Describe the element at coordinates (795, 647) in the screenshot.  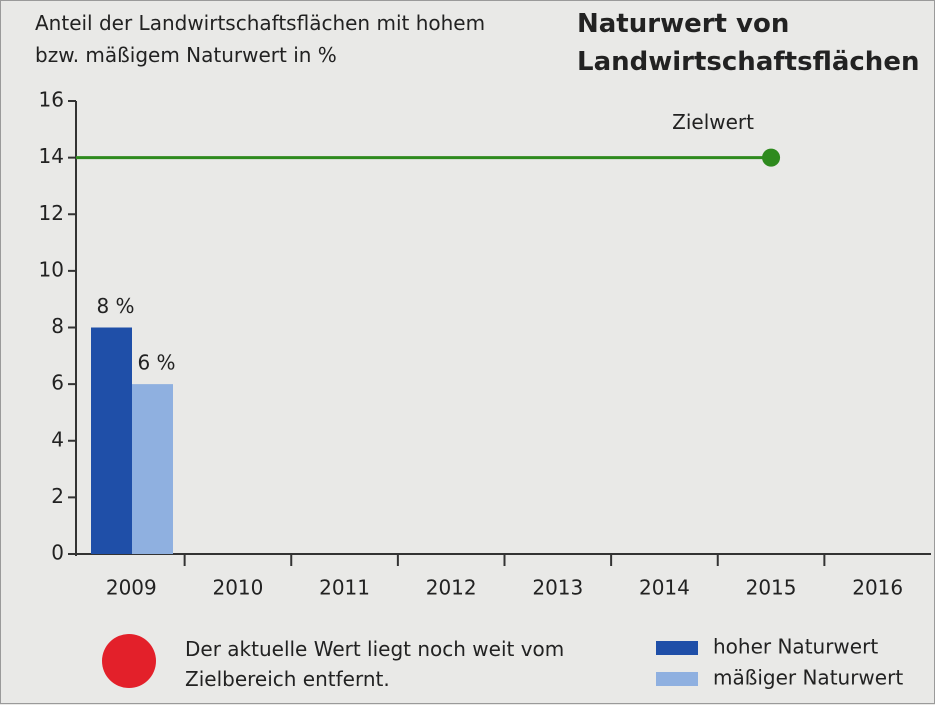
I see `legend-label: hoher Naturwert` at that location.